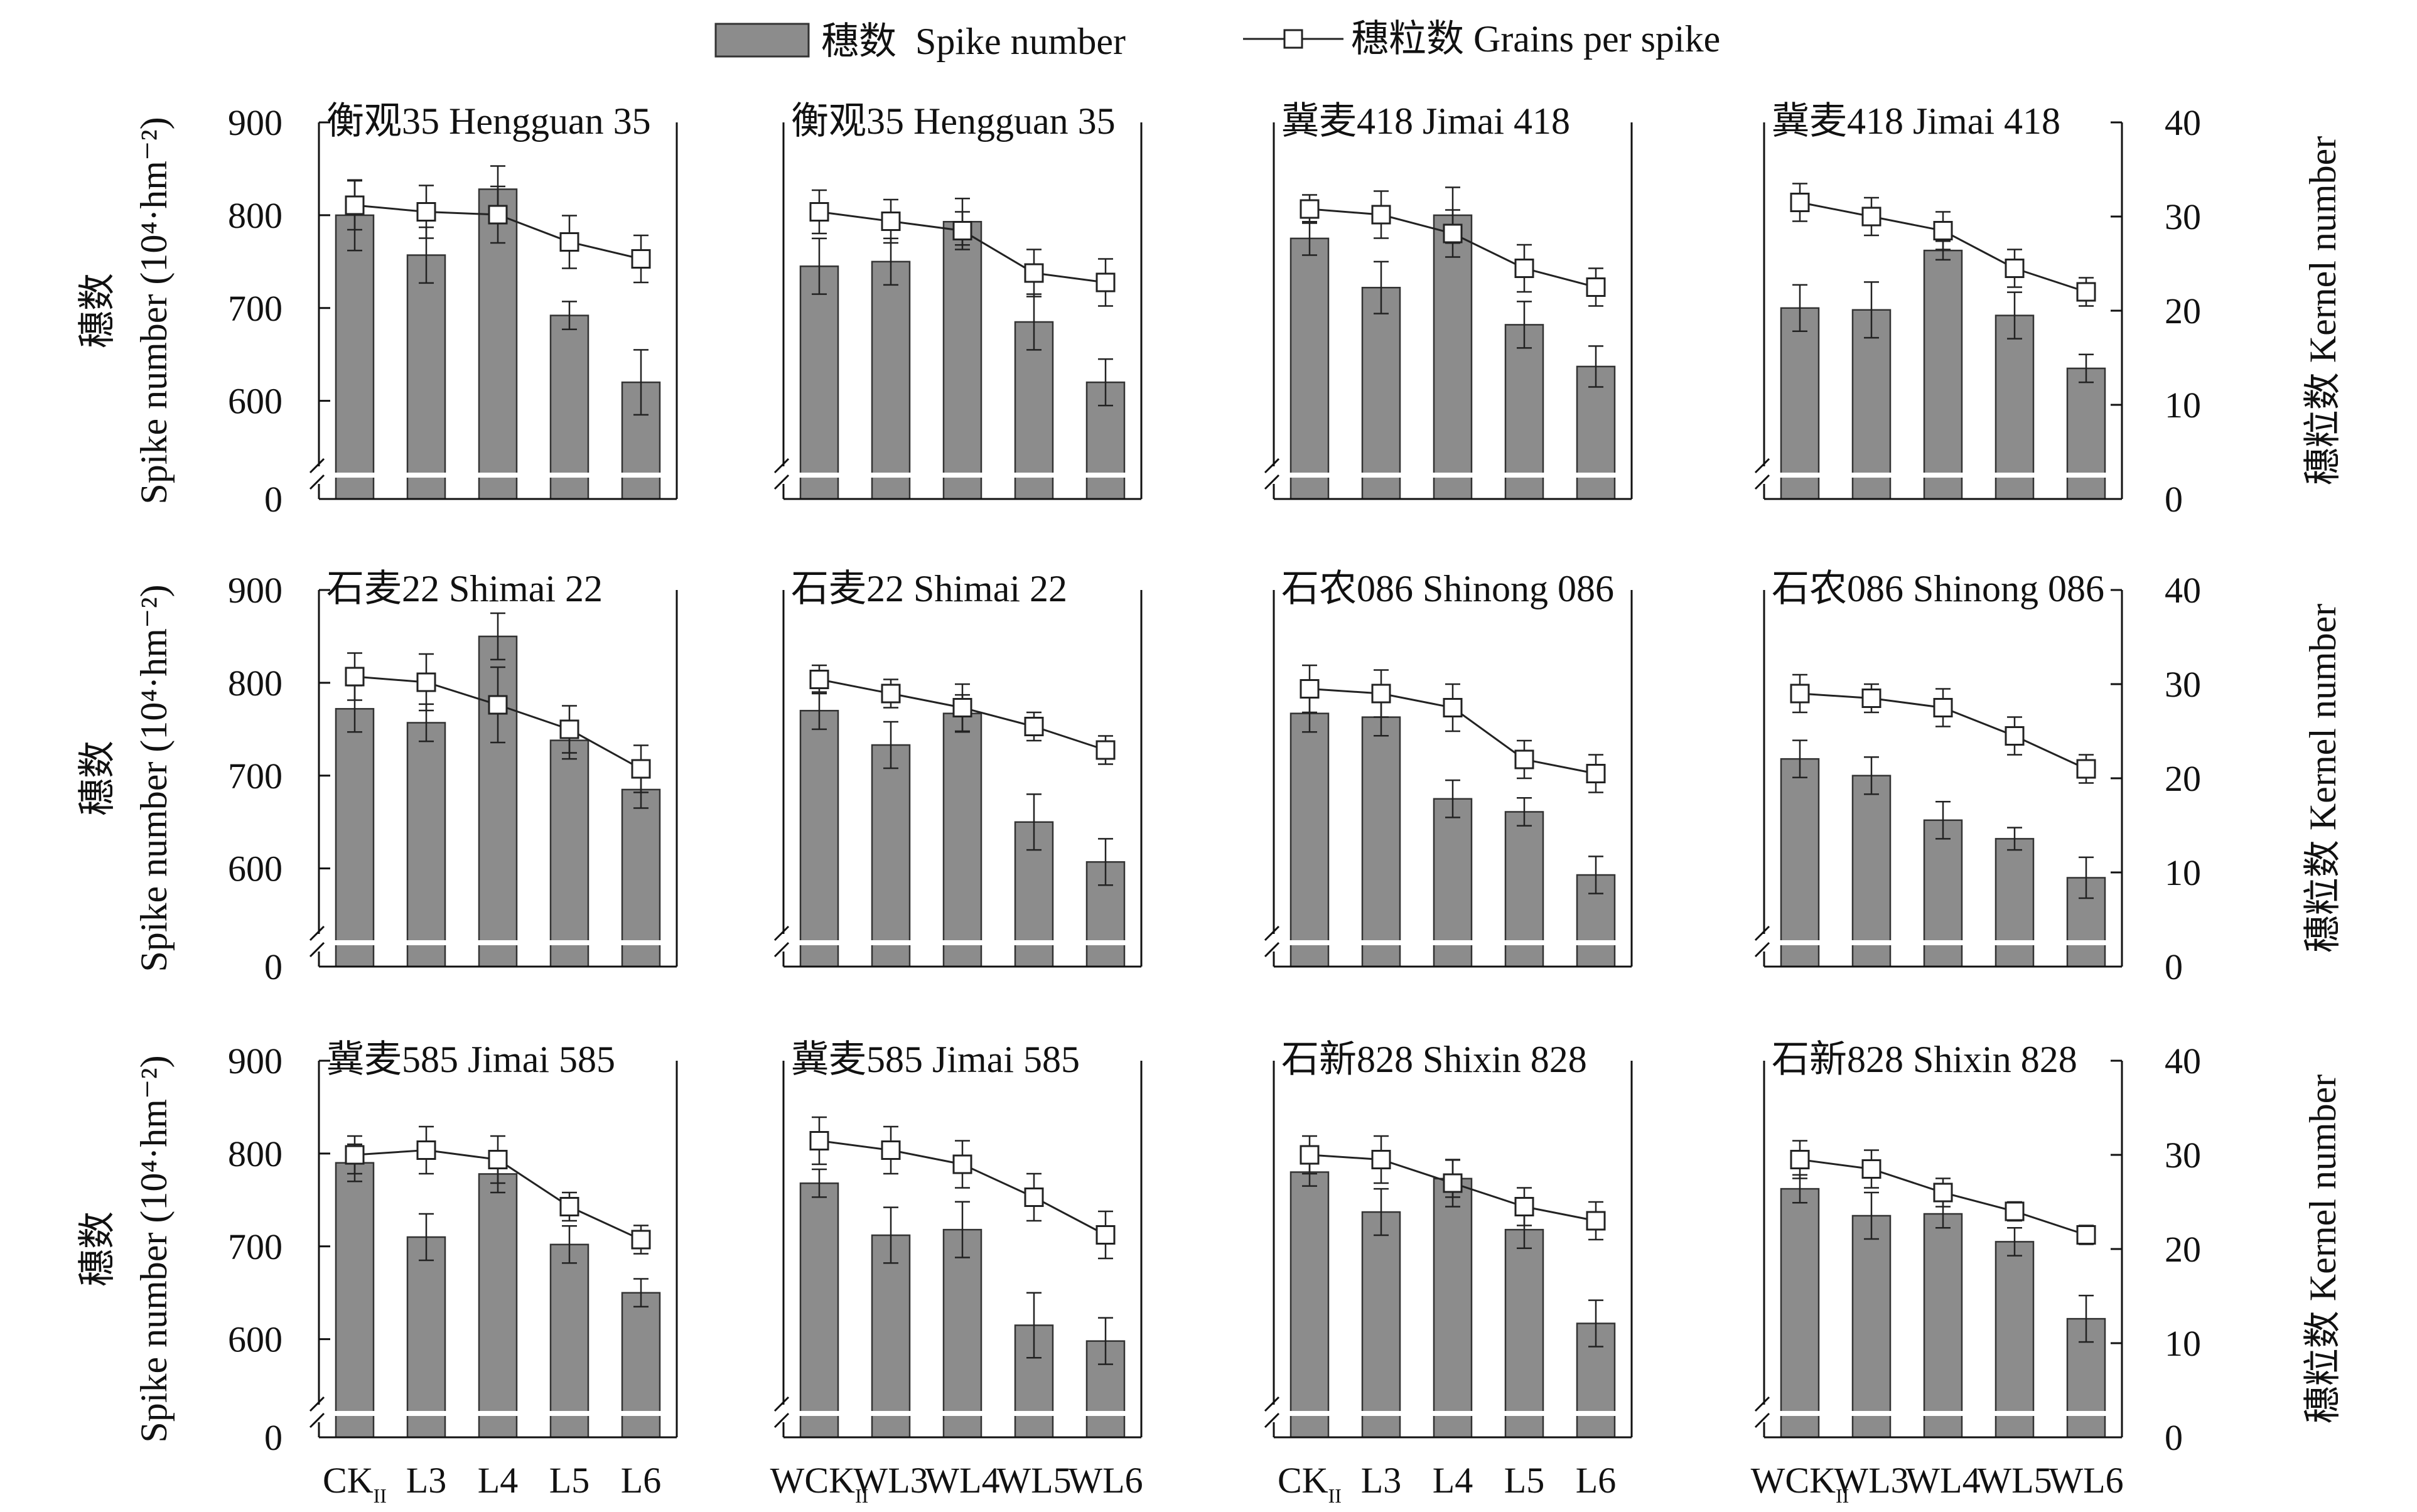 The height and width of the screenshot is (1512, 2417). Describe the element at coordinates (1434, 1059) in the screenshot. I see `panel-title: 石新828 Shixin 828` at that location.